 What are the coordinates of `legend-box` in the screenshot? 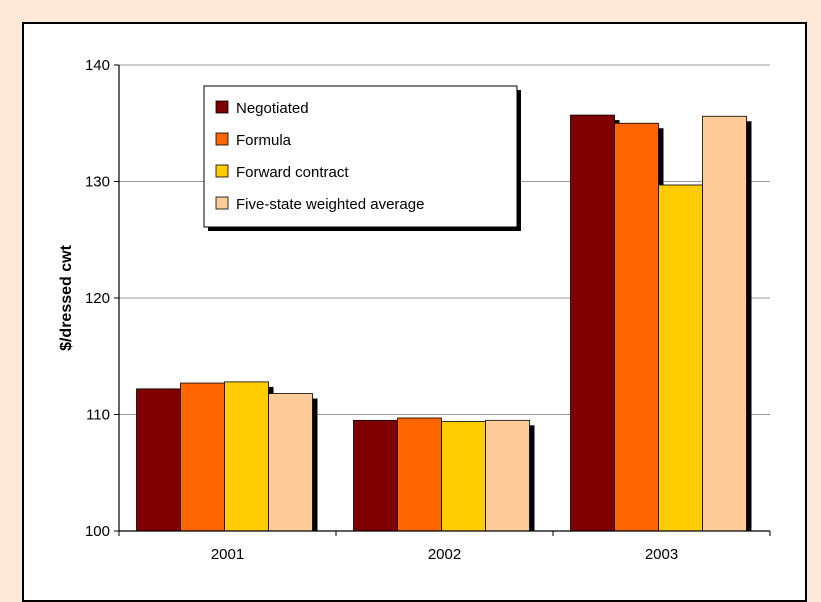 It's located at (360, 156).